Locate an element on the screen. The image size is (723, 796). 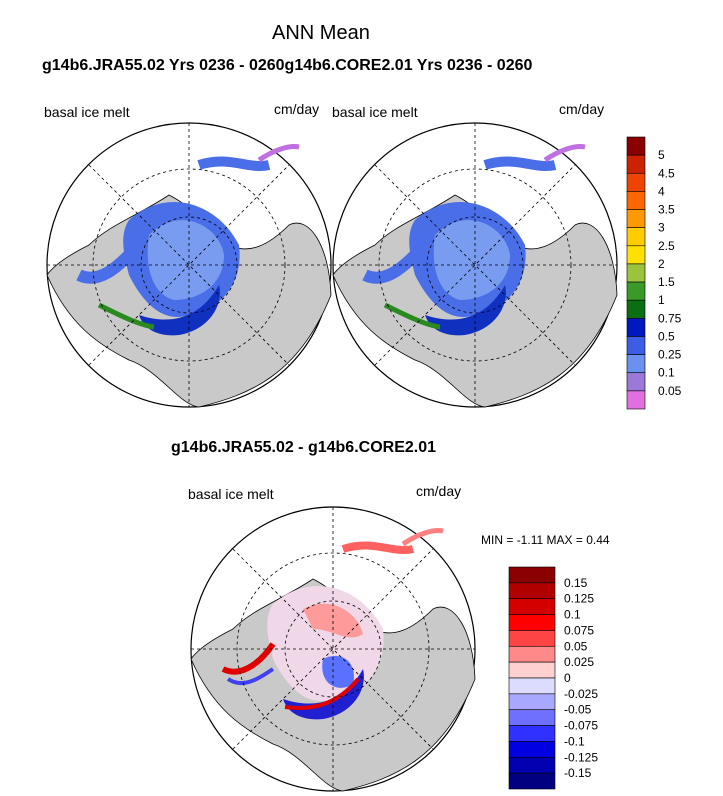
colorbar-top: 5 4.5 4 3.5 3 2.5 2 1.5 1 0.75 0.5 0.25 0.1 0.05 is located at coordinates (654, 273).